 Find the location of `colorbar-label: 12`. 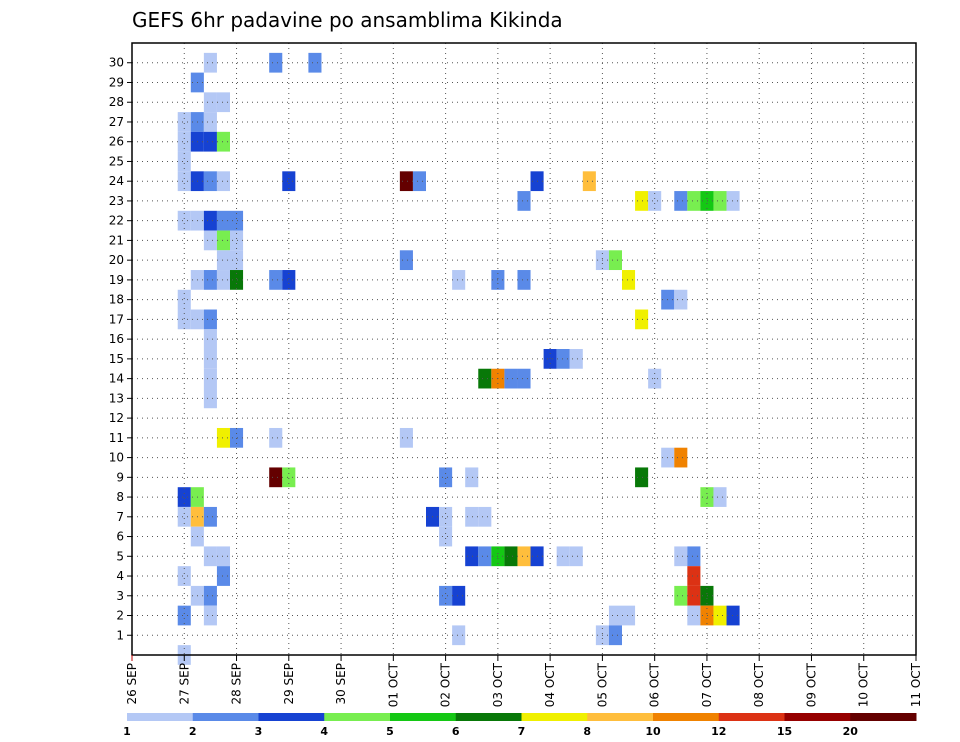

colorbar-label: 12 is located at coordinates (718, 731).